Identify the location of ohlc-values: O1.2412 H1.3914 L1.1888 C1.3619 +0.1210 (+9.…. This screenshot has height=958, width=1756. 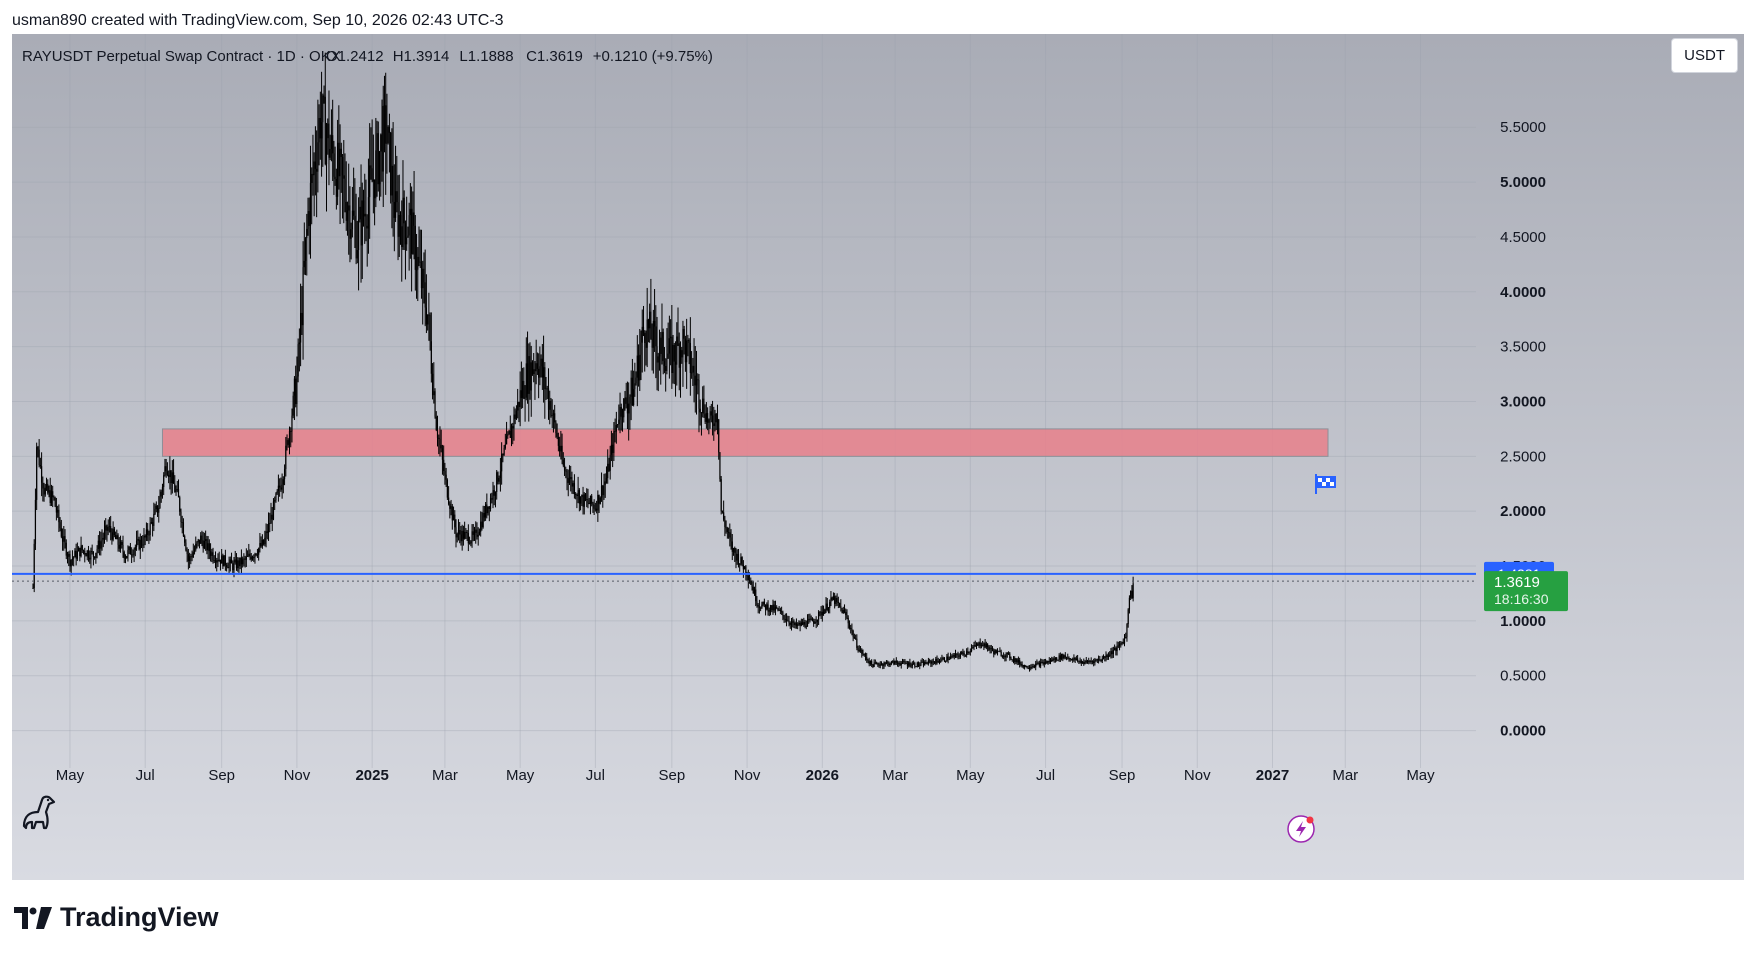
(519, 56).